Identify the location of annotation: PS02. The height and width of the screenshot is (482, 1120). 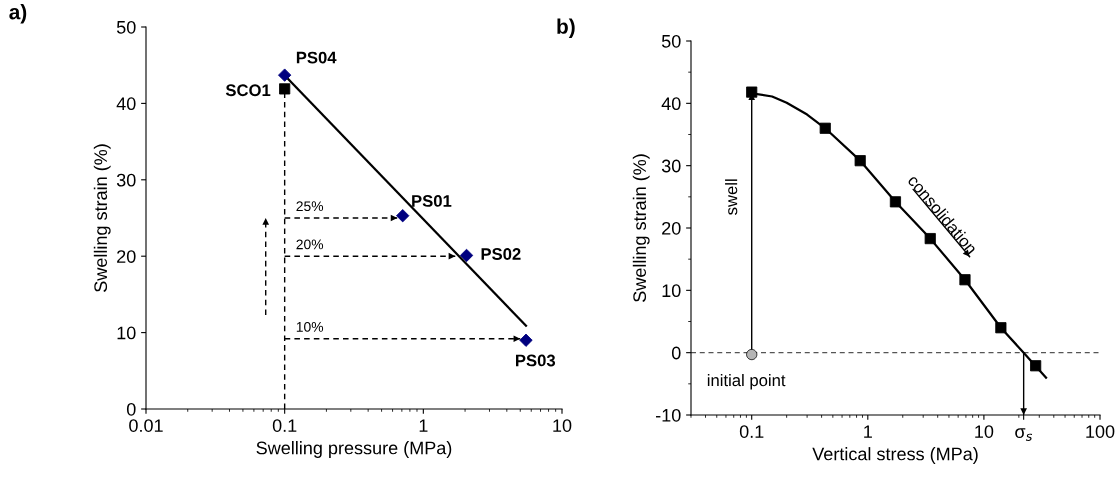
(501, 254).